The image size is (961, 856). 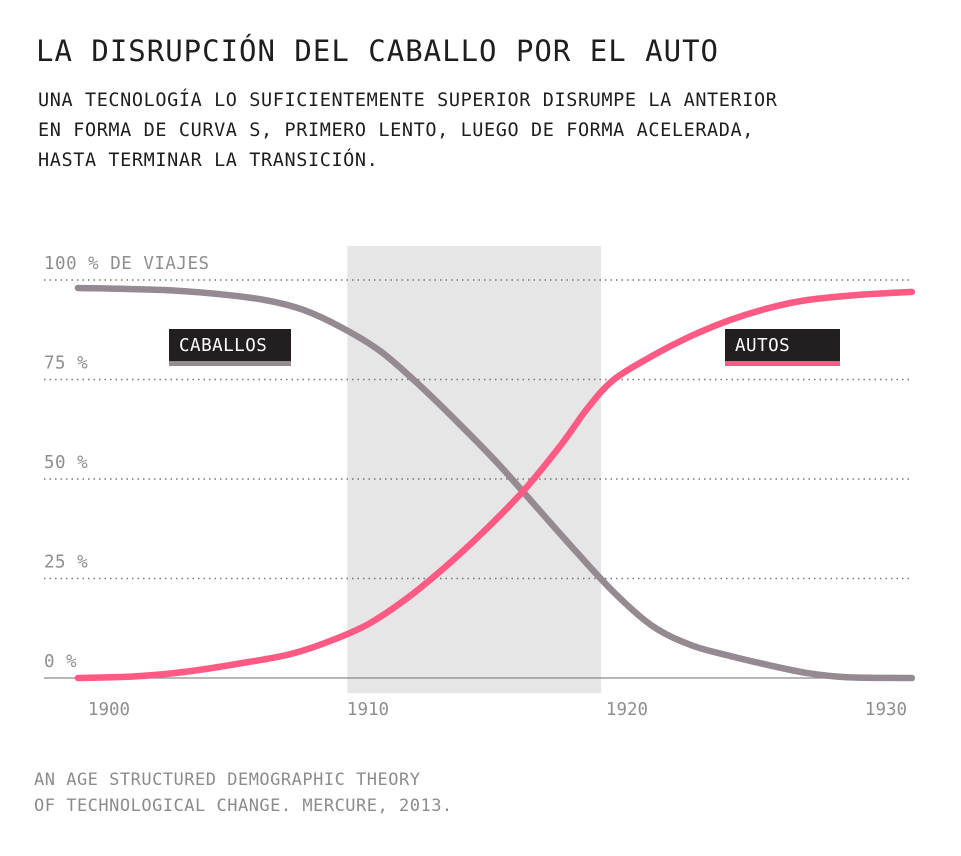 I want to click on x-tick-label: 1920, so click(x=627, y=710).